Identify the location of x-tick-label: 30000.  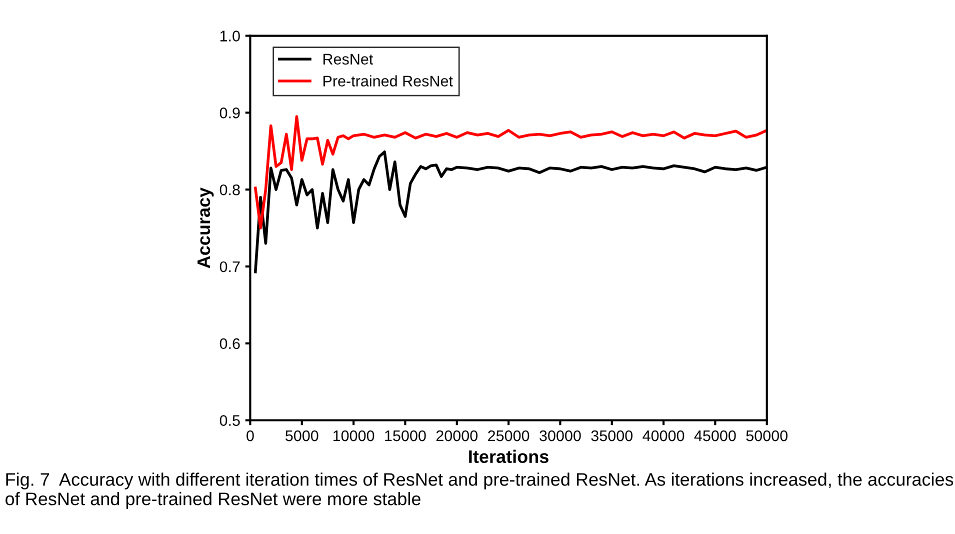
(560, 436).